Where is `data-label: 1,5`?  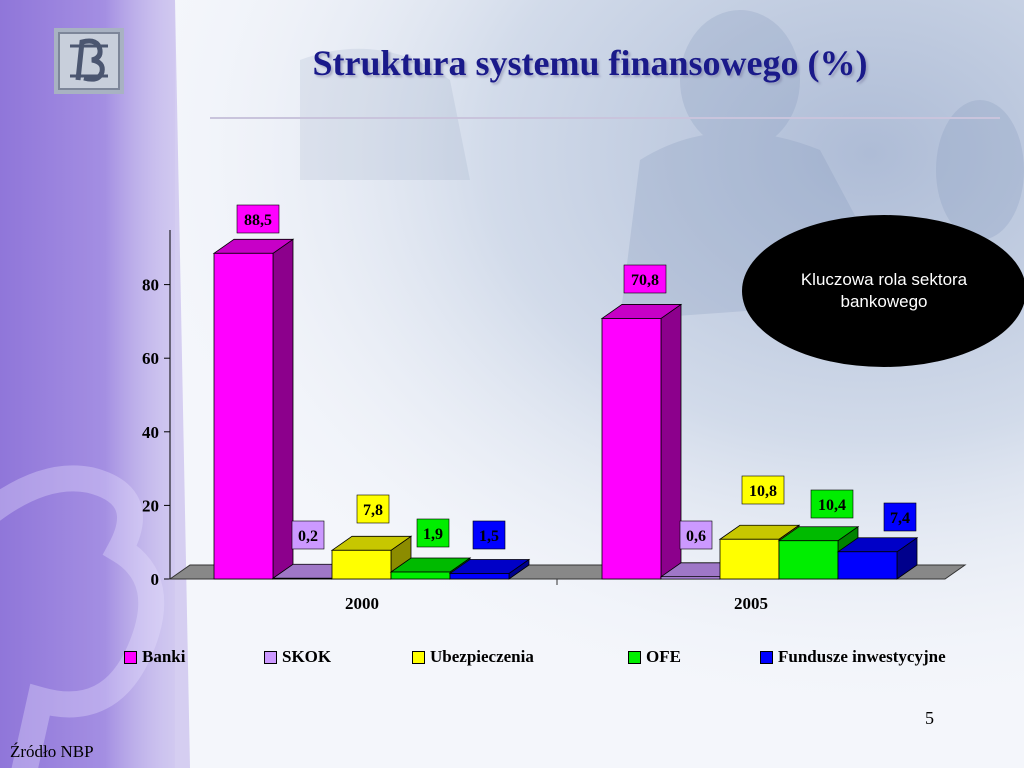 data-label: 1,5 is located at coordinates (489, 536).